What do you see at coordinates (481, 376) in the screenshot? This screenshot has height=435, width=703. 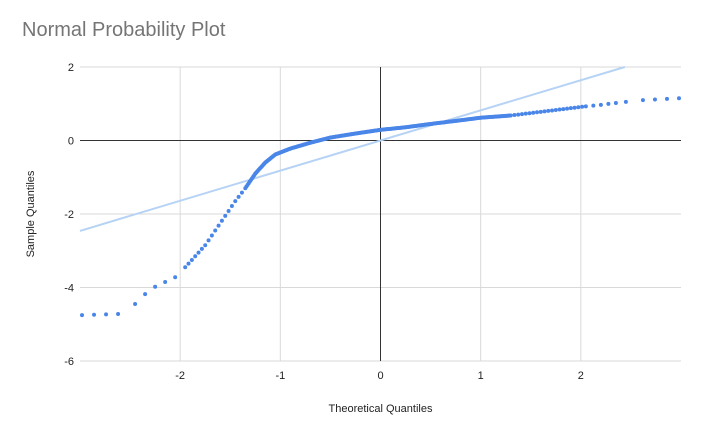 I see `x-tick-label: 1` at bounding box center [481, 376].